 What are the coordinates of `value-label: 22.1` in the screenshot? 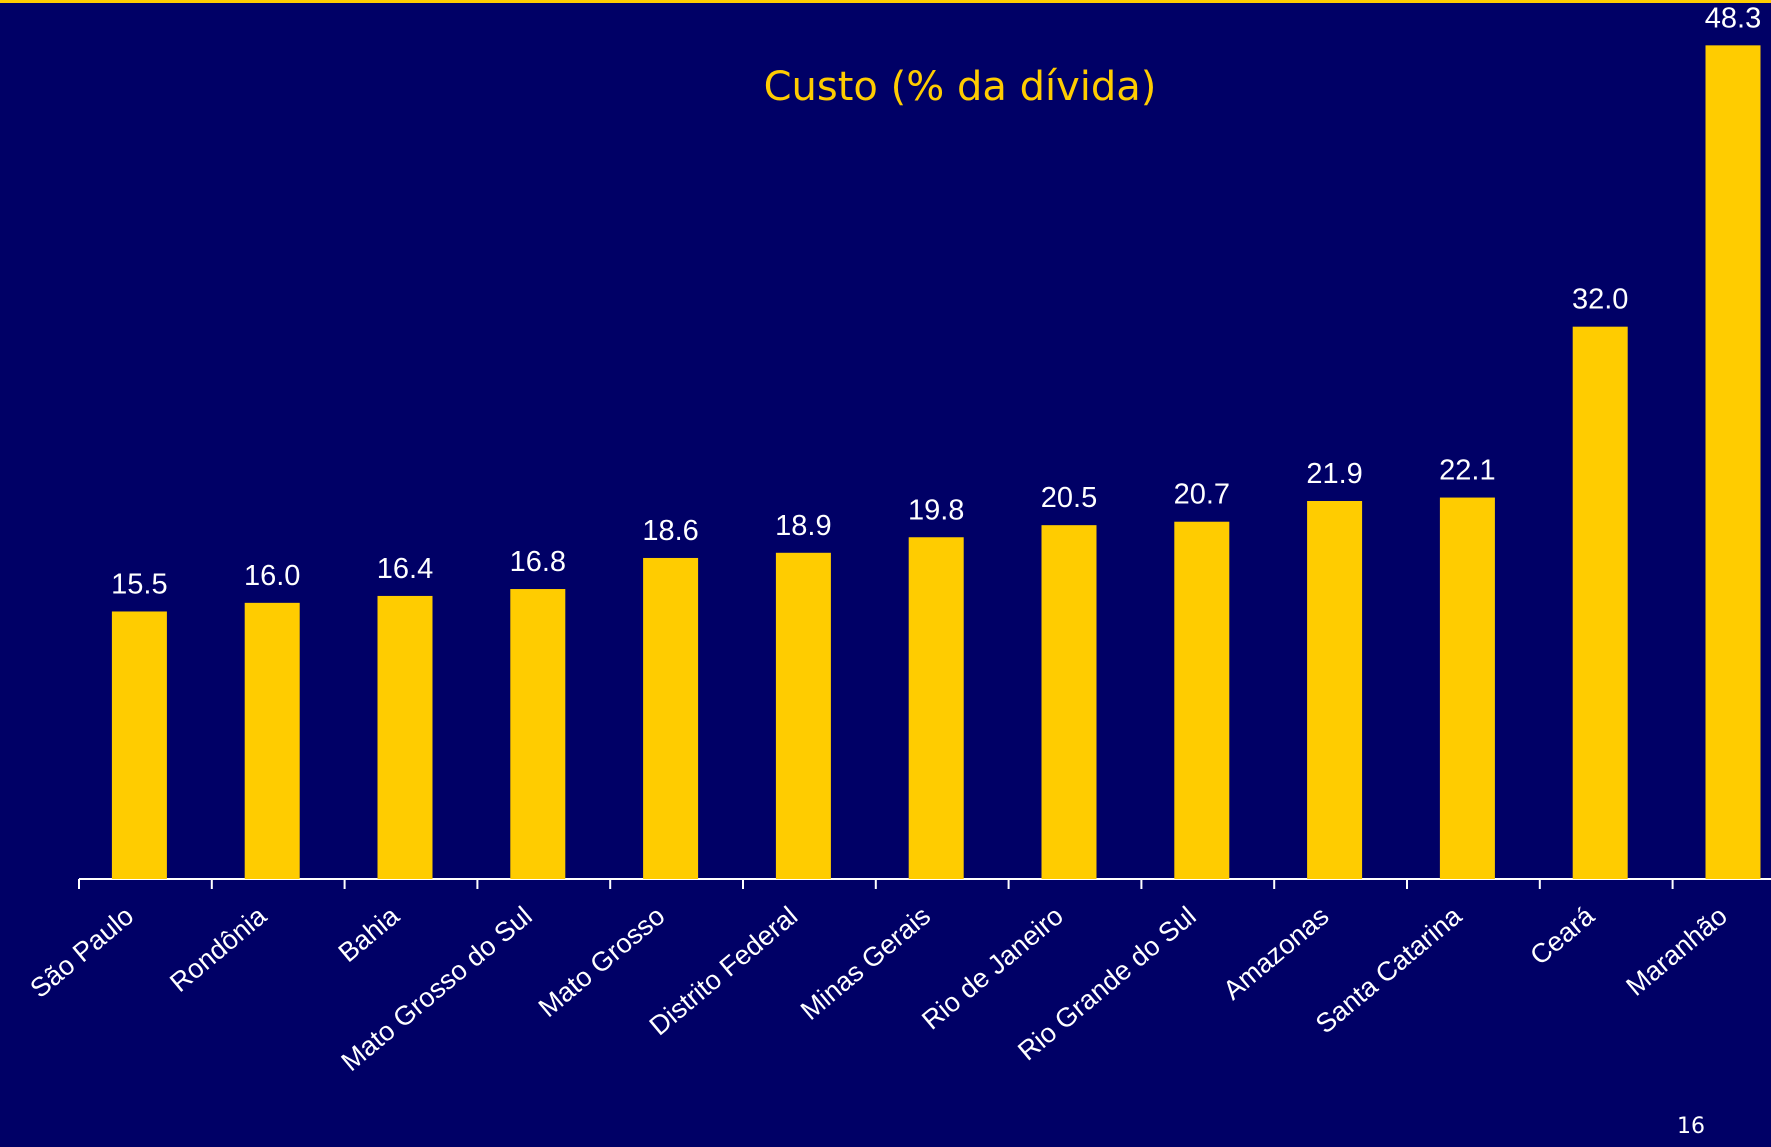 It's located at (1467, 471).